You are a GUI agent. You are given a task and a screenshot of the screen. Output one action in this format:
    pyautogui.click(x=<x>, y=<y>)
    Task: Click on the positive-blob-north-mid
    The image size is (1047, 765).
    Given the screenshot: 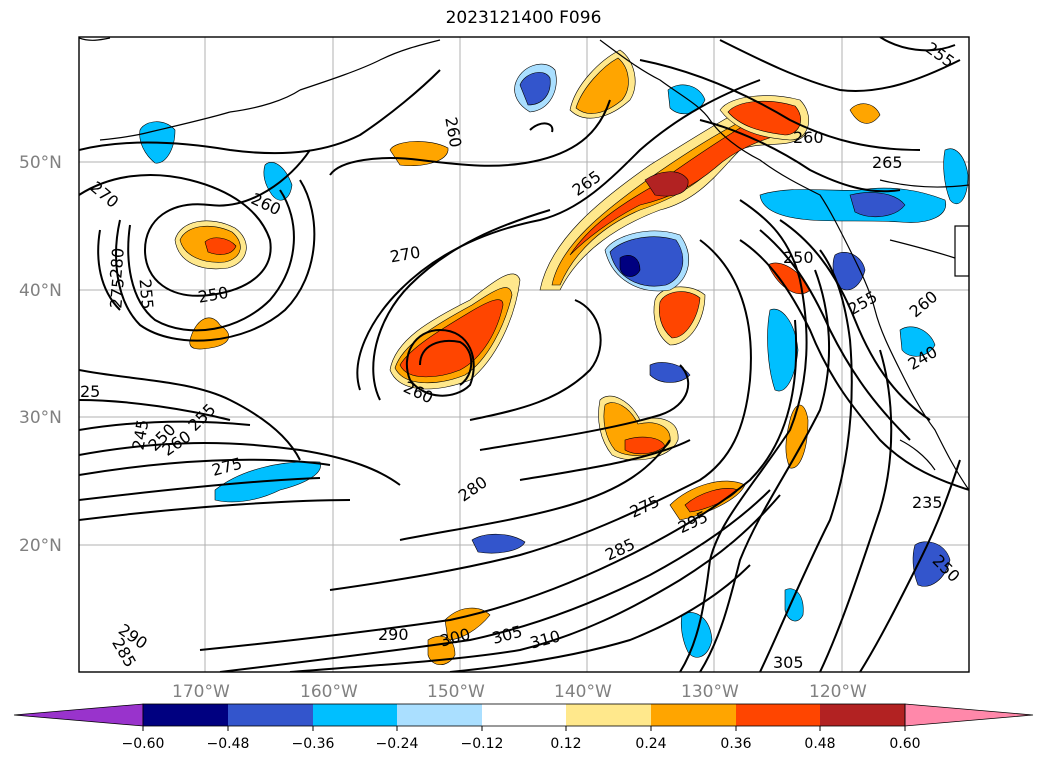 What is the action you would take?
    pyautogui.click(x=602, y=85)
    